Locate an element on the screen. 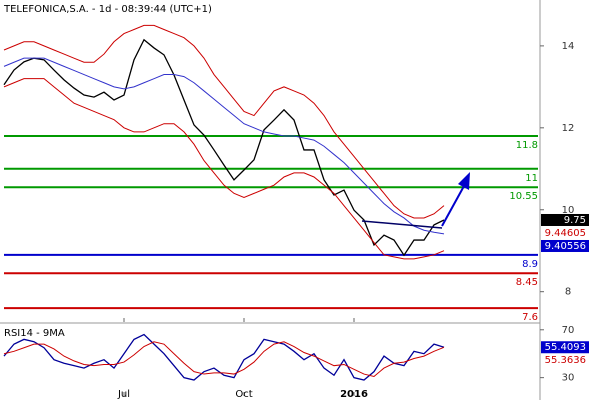 The height and width of the screenshot is (400, 590). arrow is located at coordinates (453, 206).